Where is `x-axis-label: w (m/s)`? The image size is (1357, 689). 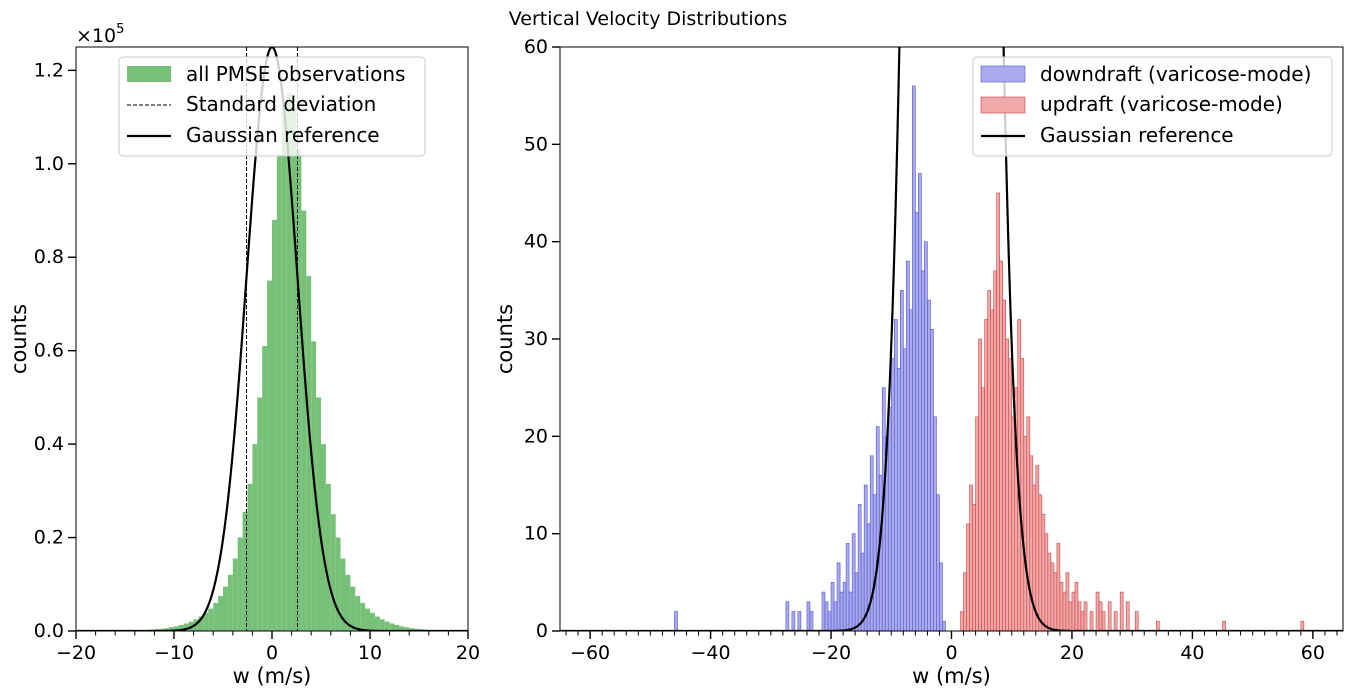
x-axis-label: w (m/s) is located at coordinates (272, 676).